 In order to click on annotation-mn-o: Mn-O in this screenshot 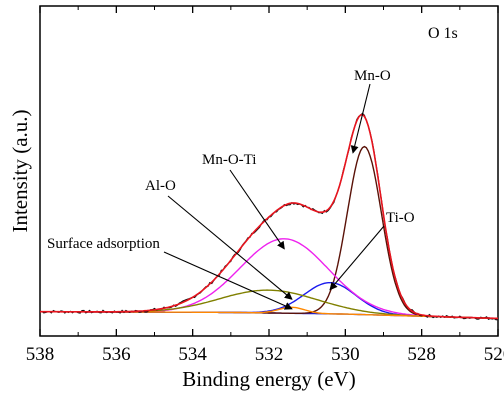, I will do `click(372, 76)`.